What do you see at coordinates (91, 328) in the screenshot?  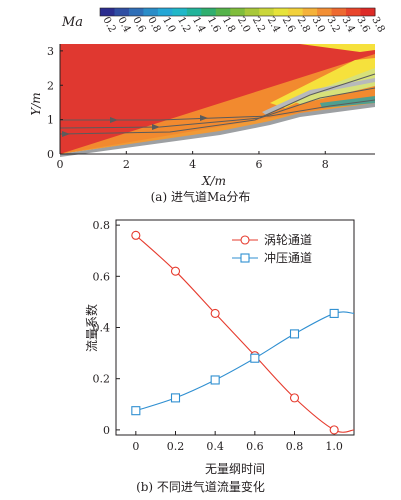 I see `y-axis-label: 流量系数` at bounding box center [91, 328].